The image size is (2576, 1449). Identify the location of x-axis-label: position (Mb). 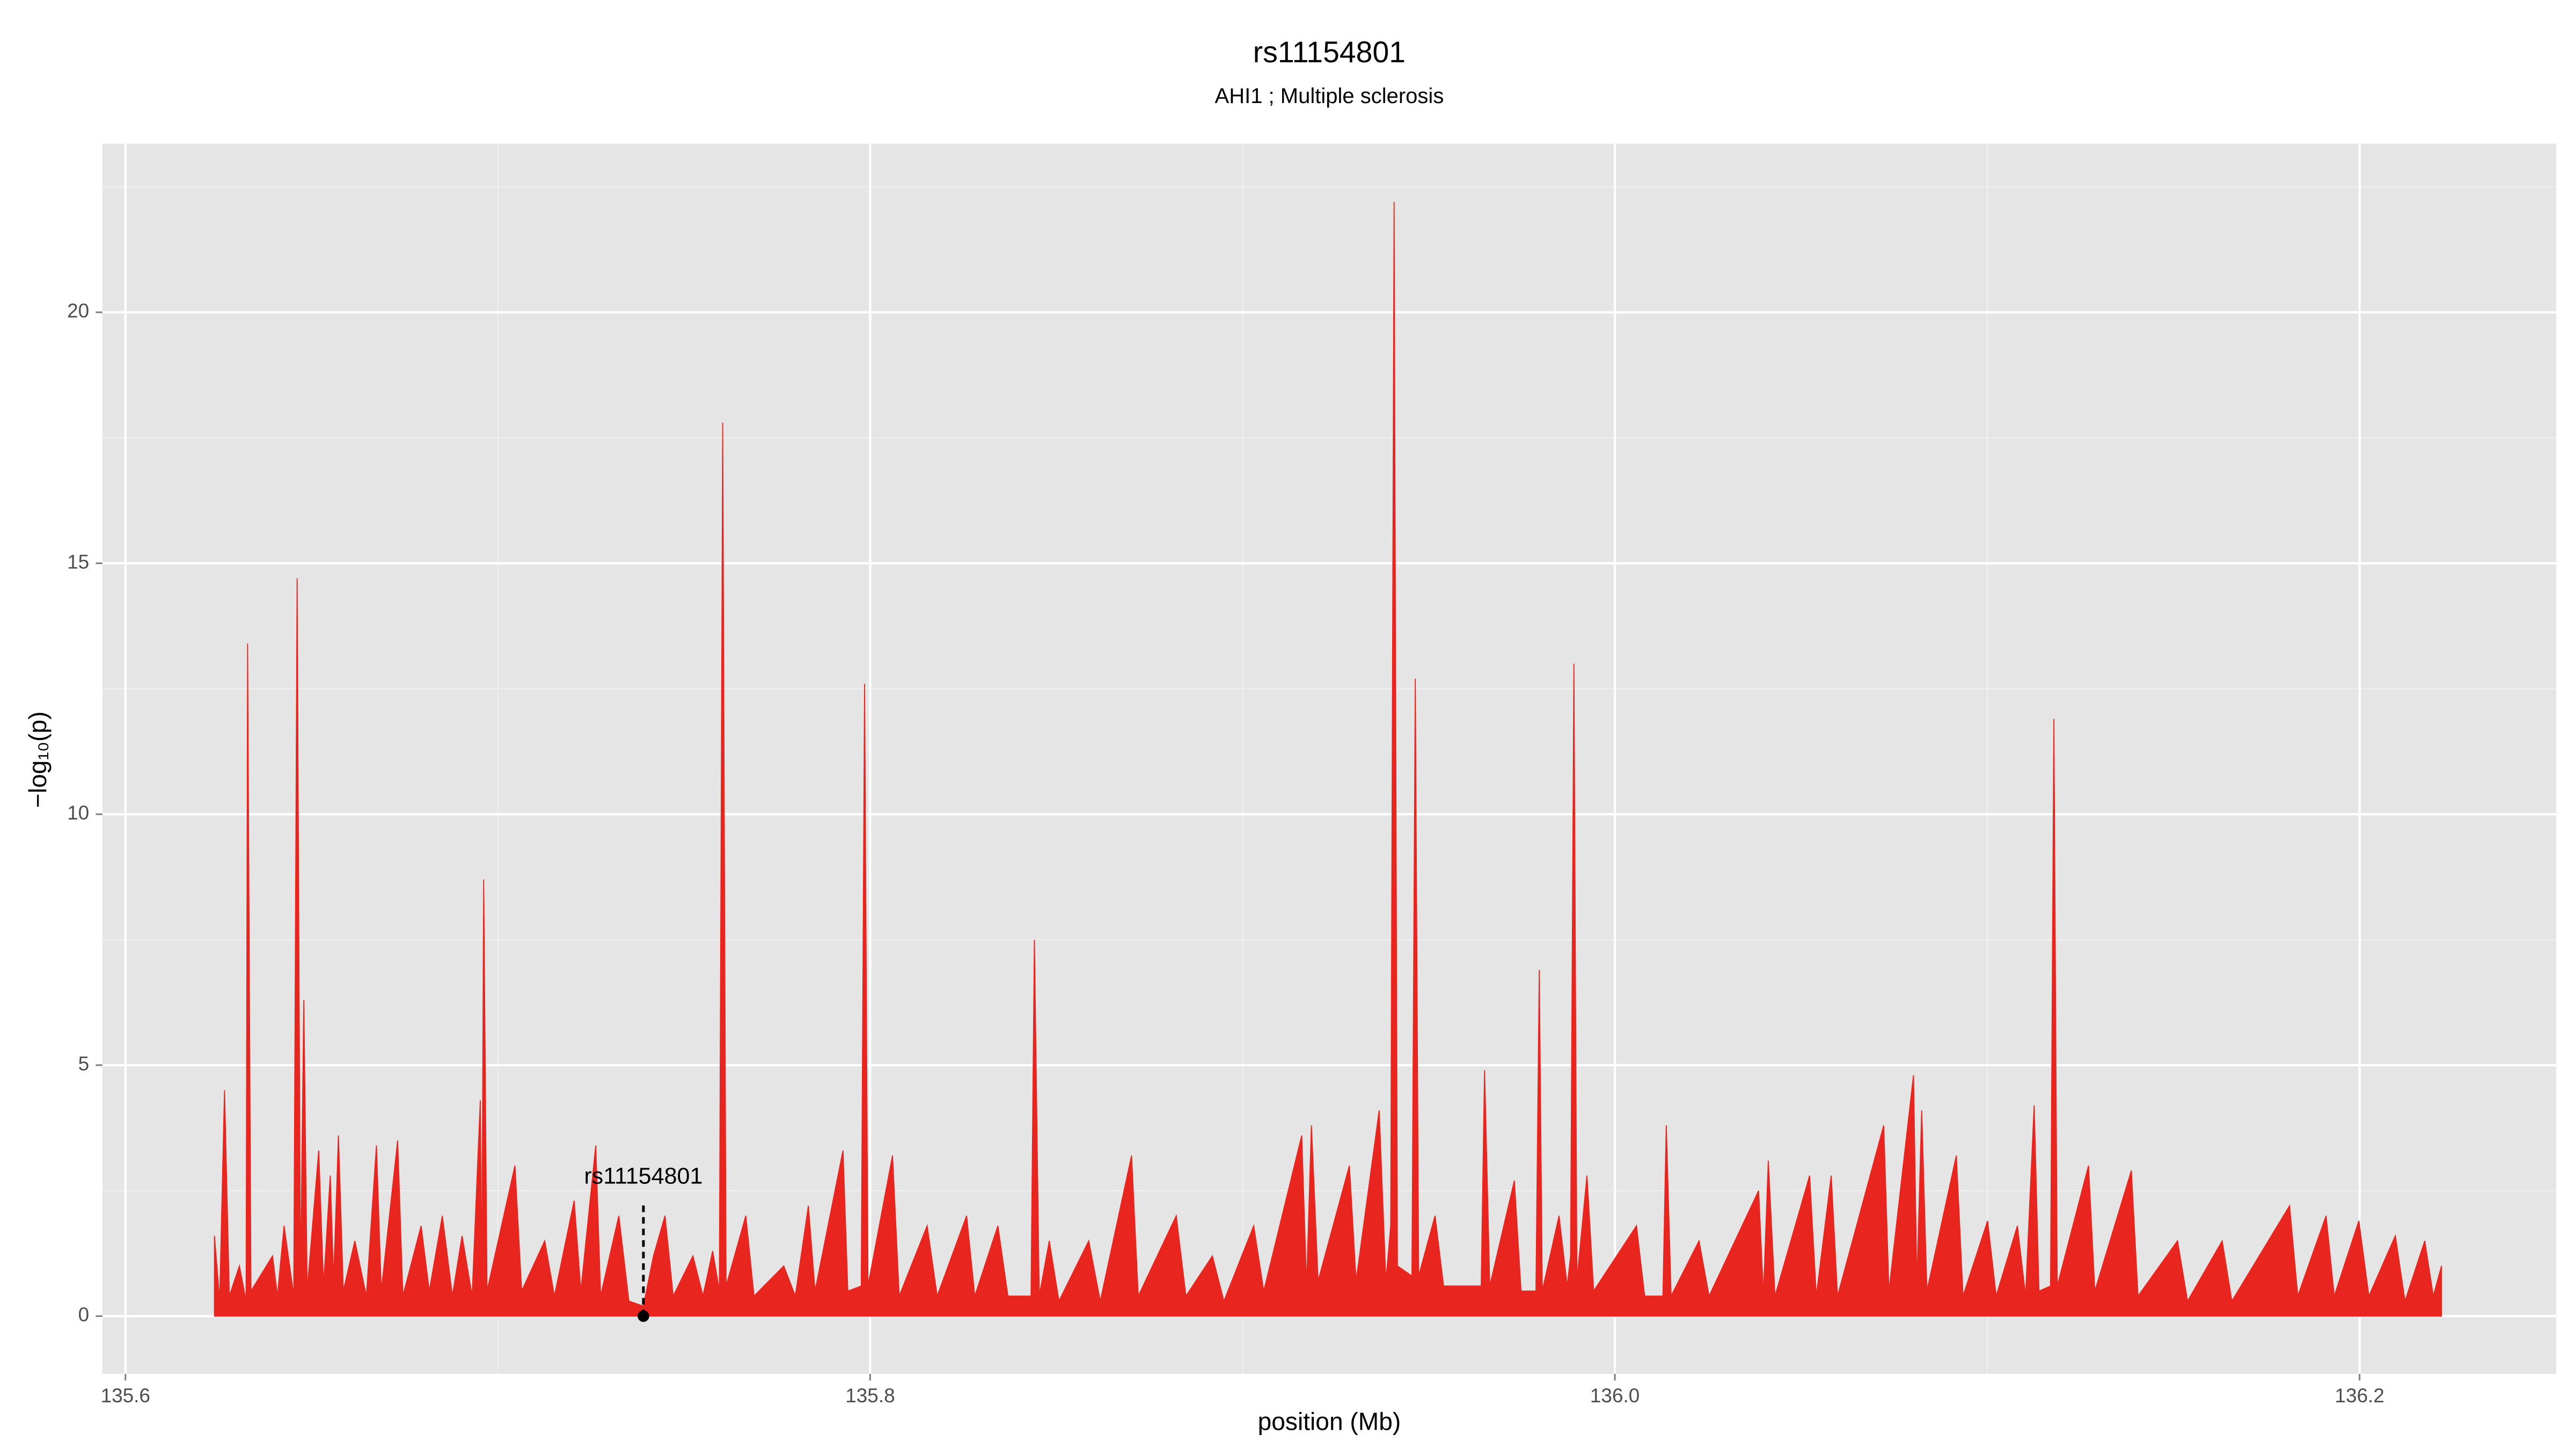
(1329, 1421).